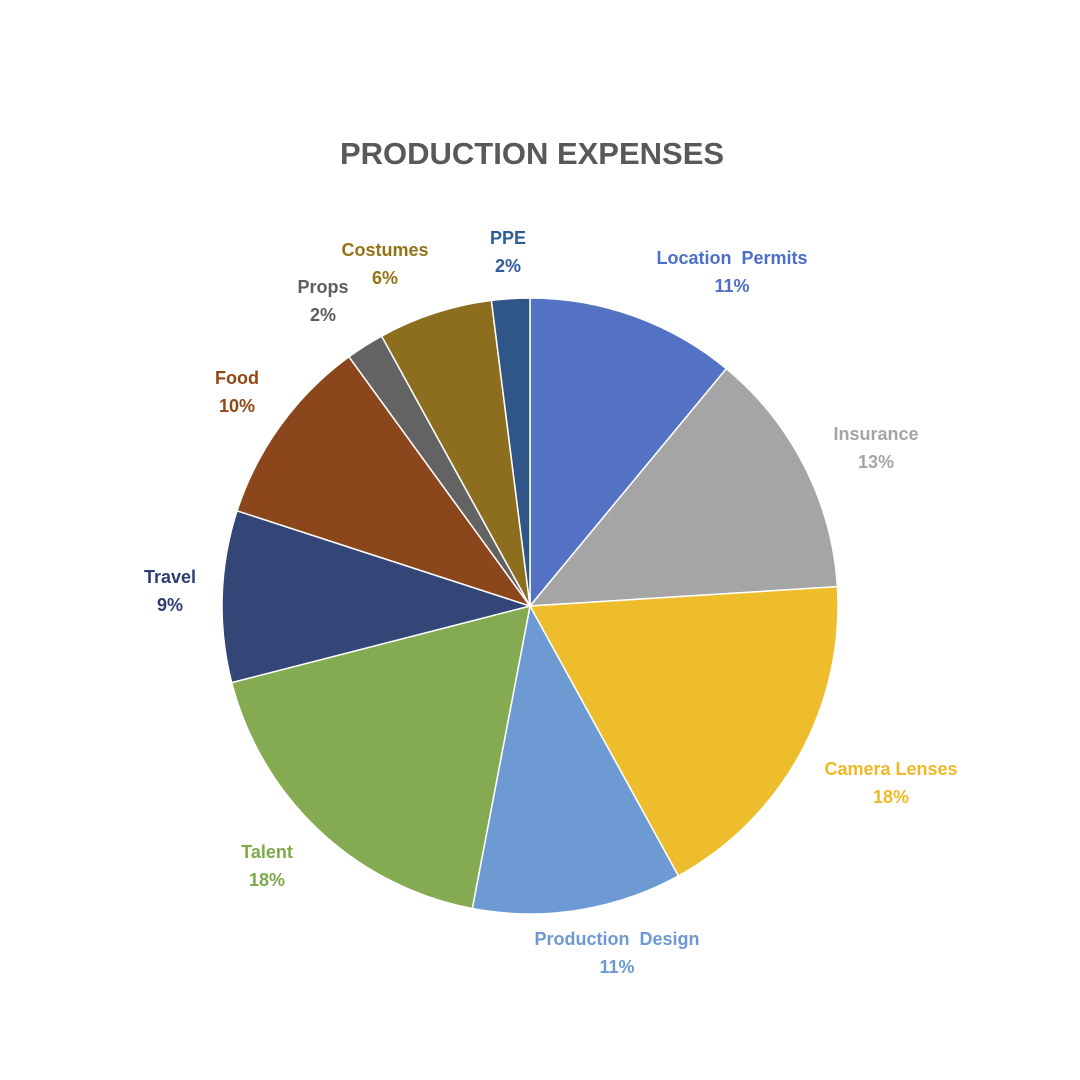 The height and width of the screenshot is (1080, 1080). Describe the element at coordinates (890, 769) in the screenshot. I see `slice-label-camera-lenses: Camera Lenses` at that location.